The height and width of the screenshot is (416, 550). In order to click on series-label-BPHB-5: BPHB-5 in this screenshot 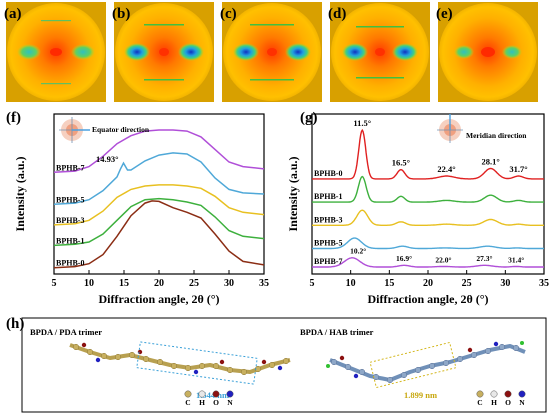, I will do `click(70, 199)`.